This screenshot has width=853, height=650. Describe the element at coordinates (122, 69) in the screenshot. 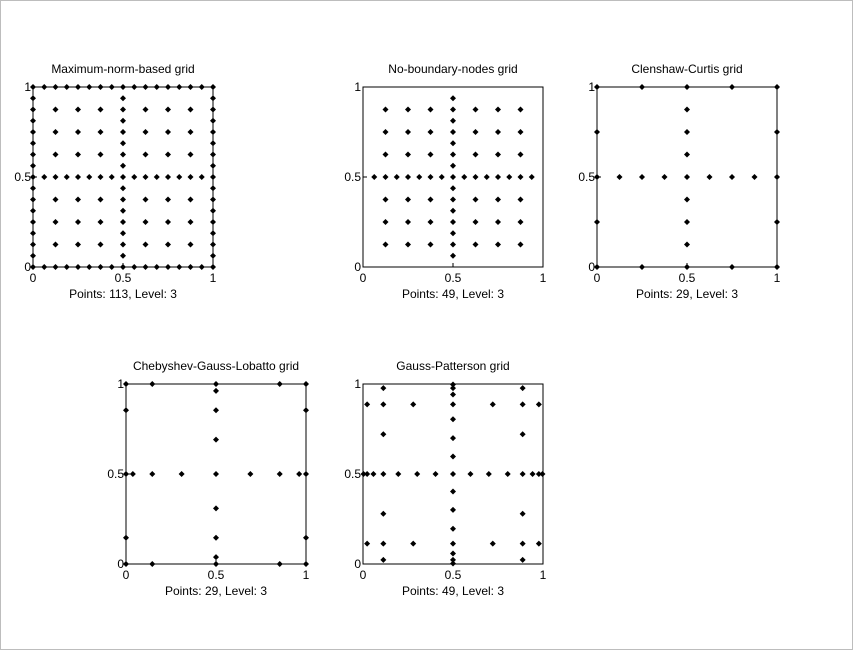

I see `plot-title: Maximum-norm-based grid` at that location.